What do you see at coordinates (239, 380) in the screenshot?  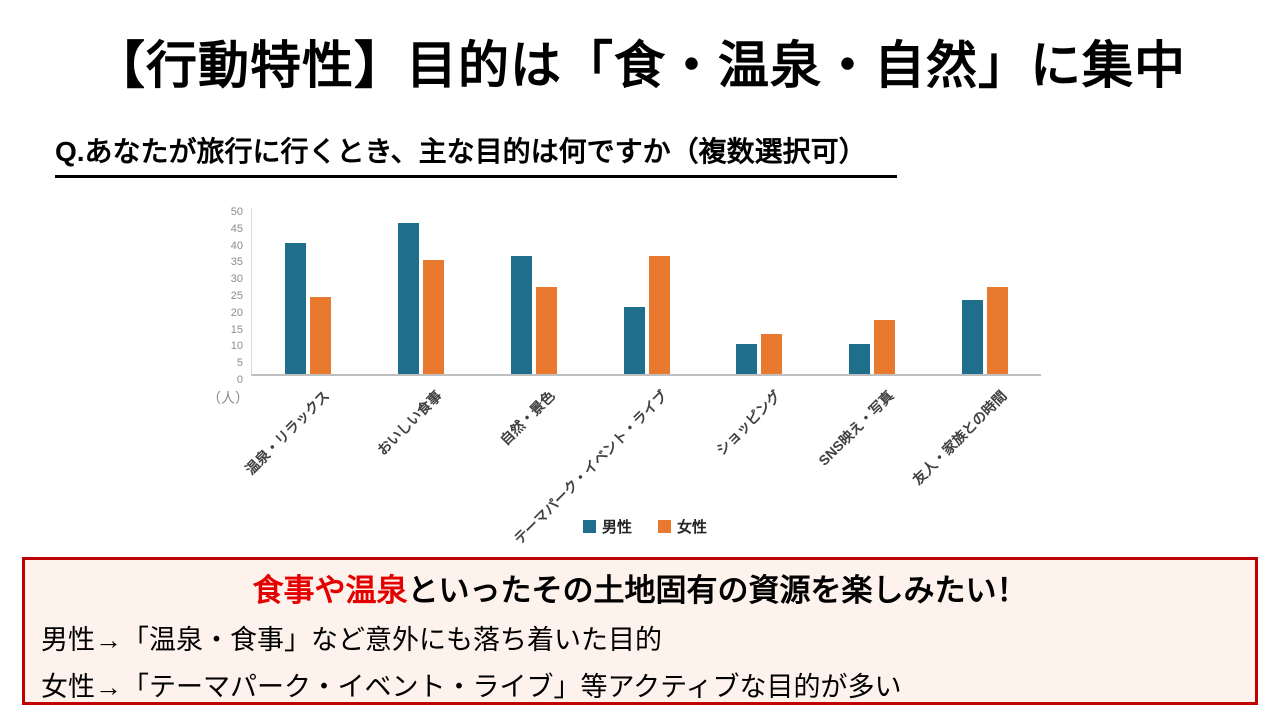 I see `y-axis-tick-label: 0` at bounding box center [239, 380].